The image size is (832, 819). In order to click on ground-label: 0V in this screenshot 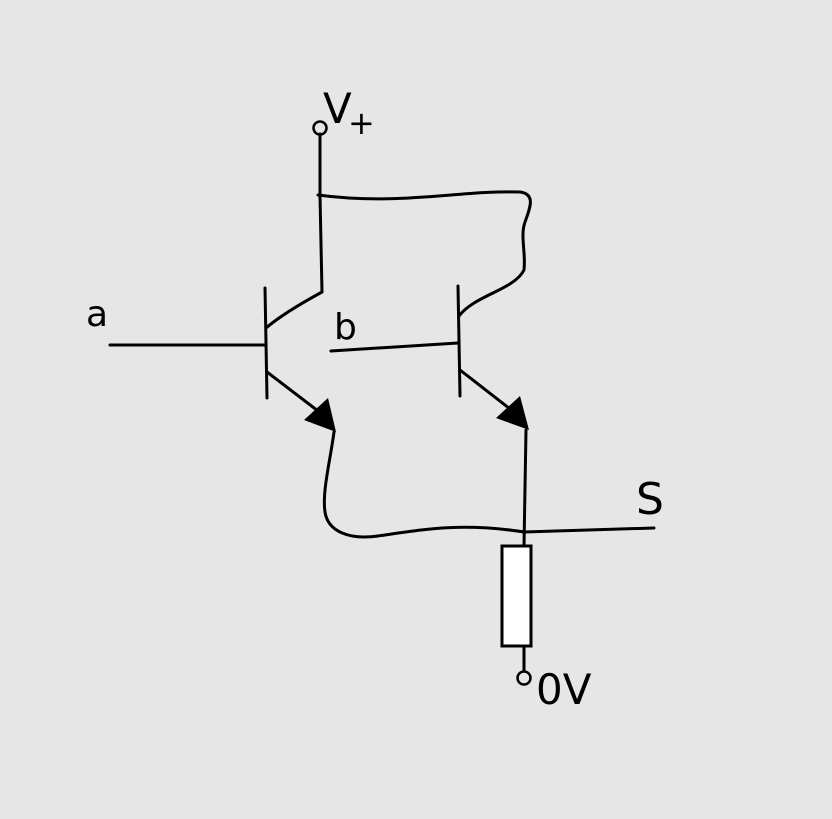, I will do `click(564, 689)`.